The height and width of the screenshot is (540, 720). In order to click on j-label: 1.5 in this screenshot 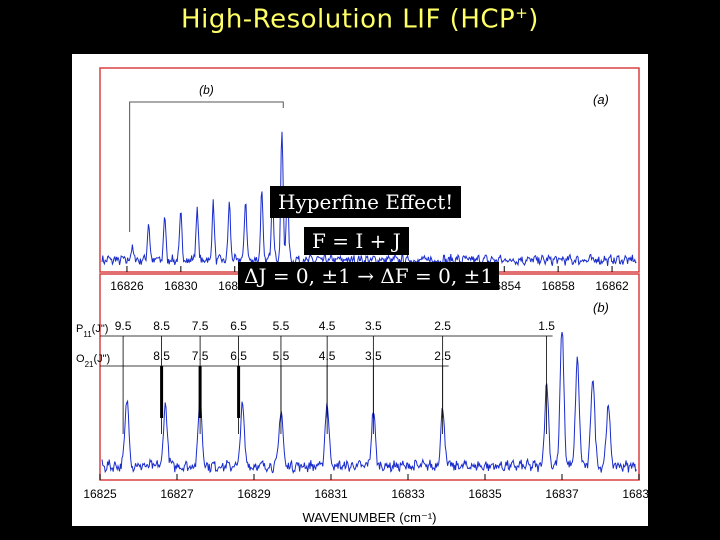, I will do `click(546, 326)`.